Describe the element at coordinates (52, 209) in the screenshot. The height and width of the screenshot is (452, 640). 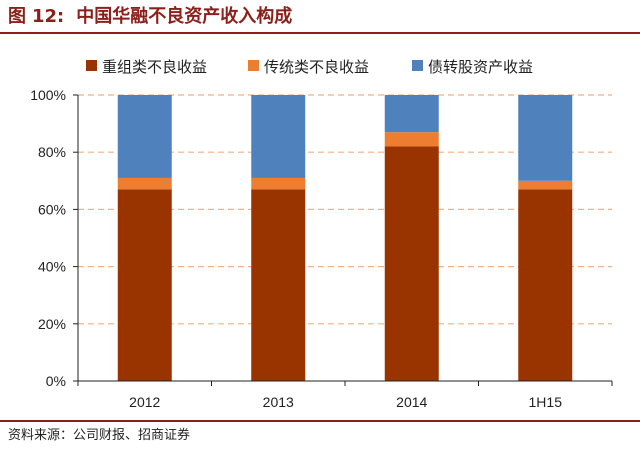
I see `y-tick-label: 60%` at that location.